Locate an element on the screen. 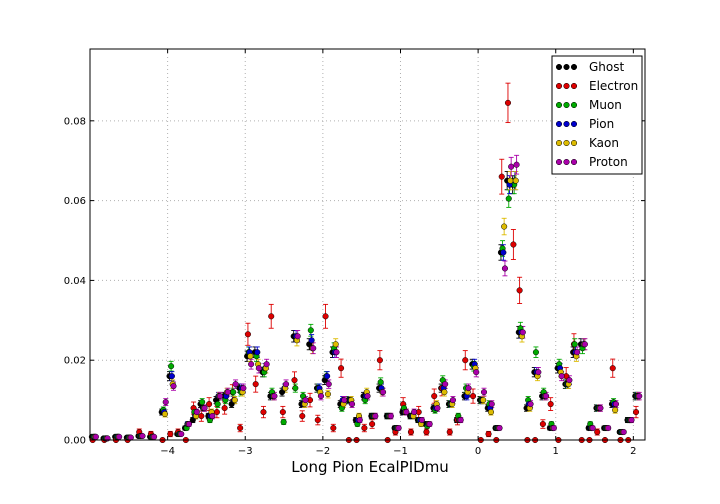 This screenshot has width=720, height=504. x-tick-label: −2 is located at coordinates (322, 451).